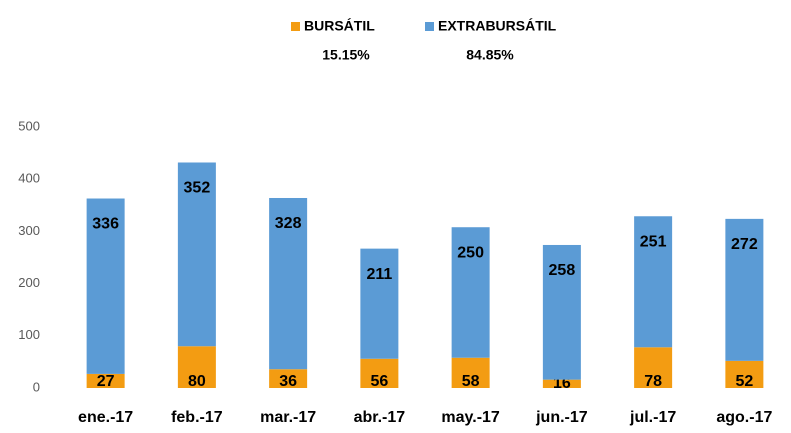 This screenshot has width=791, height=433. I want to click on data-label: 328, so click(288, 223).